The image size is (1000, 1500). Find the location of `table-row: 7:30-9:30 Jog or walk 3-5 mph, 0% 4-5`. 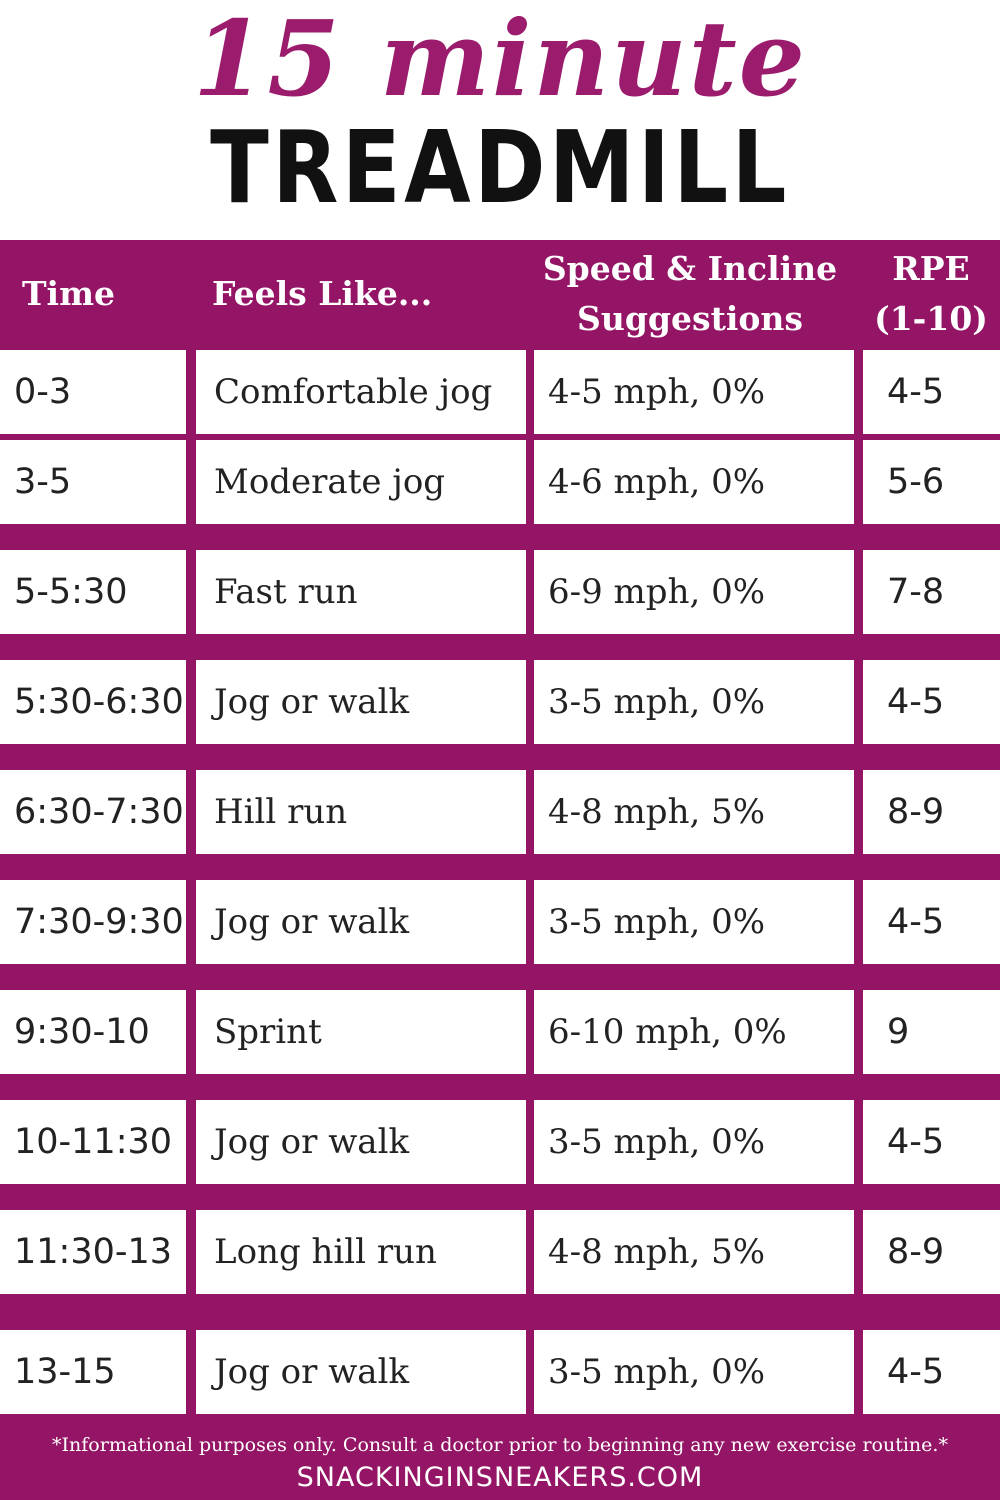

table-row: 7:30-9:30 Jog or walk 3-5 mph, 0% 4-5 is located at coordinates (500, 922).